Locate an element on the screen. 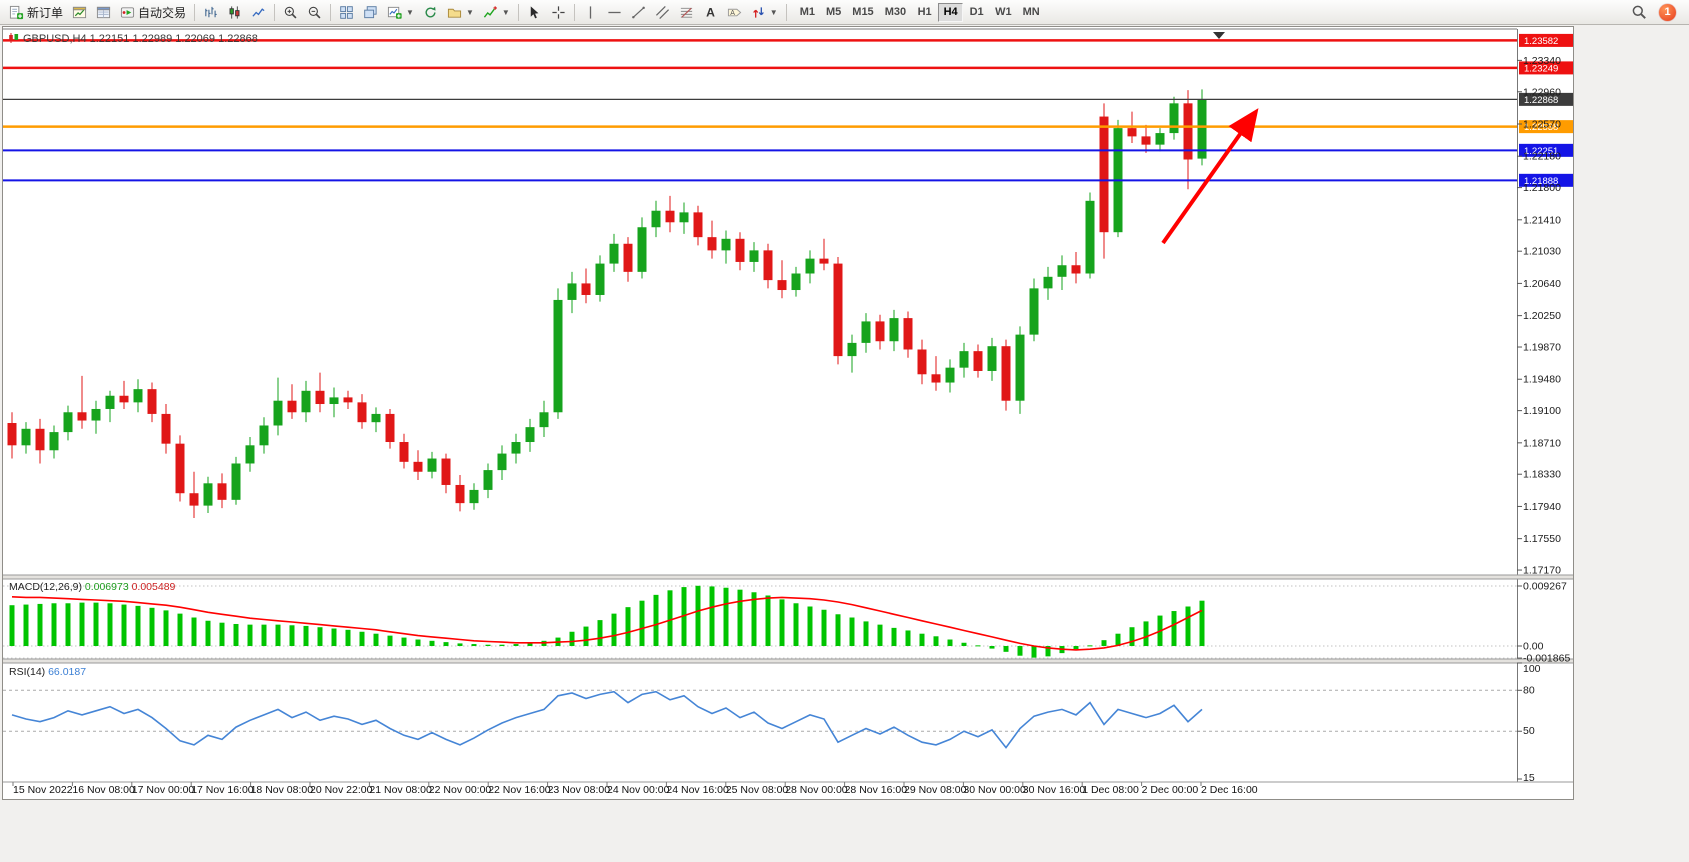  text-label-button: A is located at coordinates (734, 12).